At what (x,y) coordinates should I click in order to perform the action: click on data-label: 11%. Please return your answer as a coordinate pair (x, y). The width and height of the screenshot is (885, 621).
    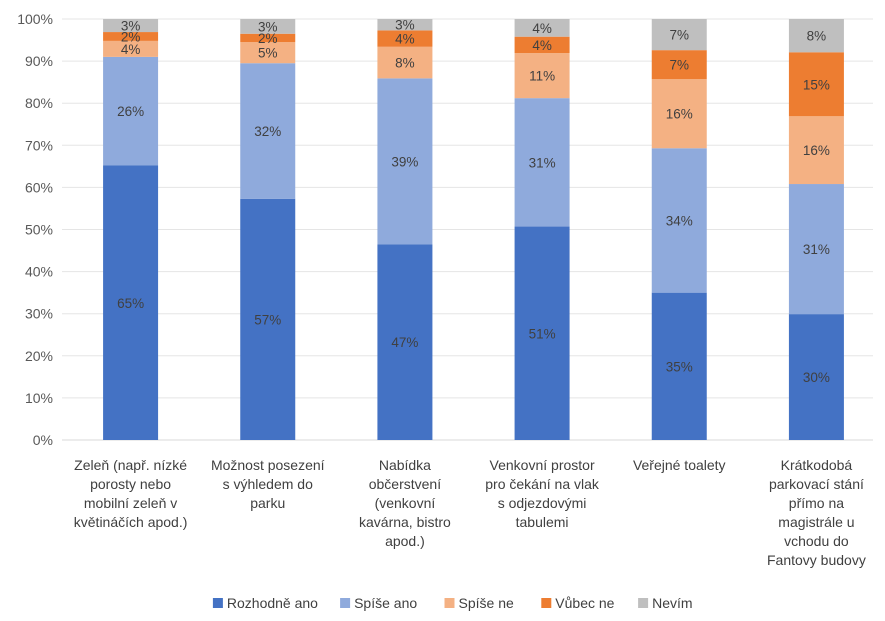
    Looking at the image, I should click on (542, 76).